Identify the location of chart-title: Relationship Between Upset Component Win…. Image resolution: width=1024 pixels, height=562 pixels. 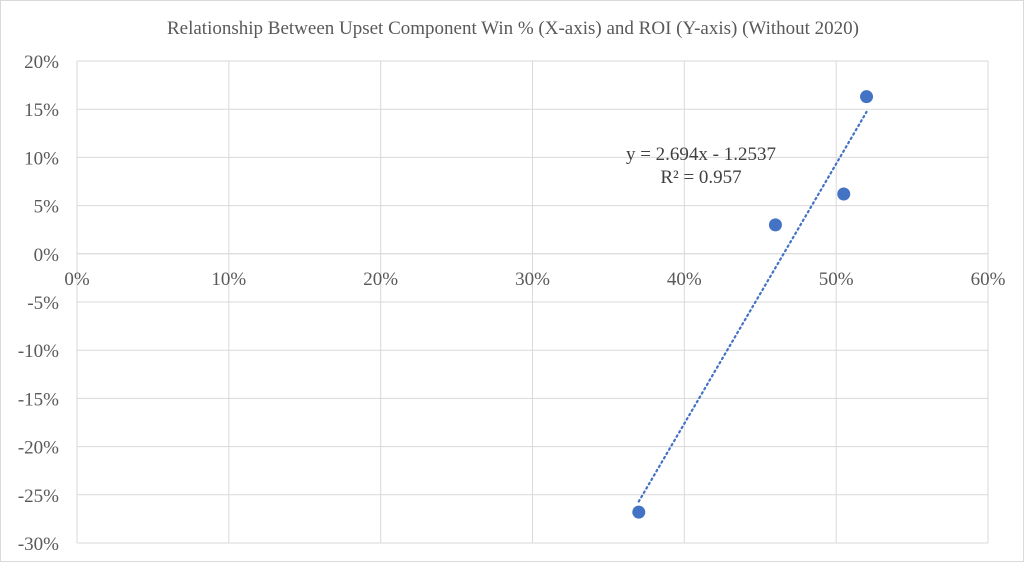
(513, 28).